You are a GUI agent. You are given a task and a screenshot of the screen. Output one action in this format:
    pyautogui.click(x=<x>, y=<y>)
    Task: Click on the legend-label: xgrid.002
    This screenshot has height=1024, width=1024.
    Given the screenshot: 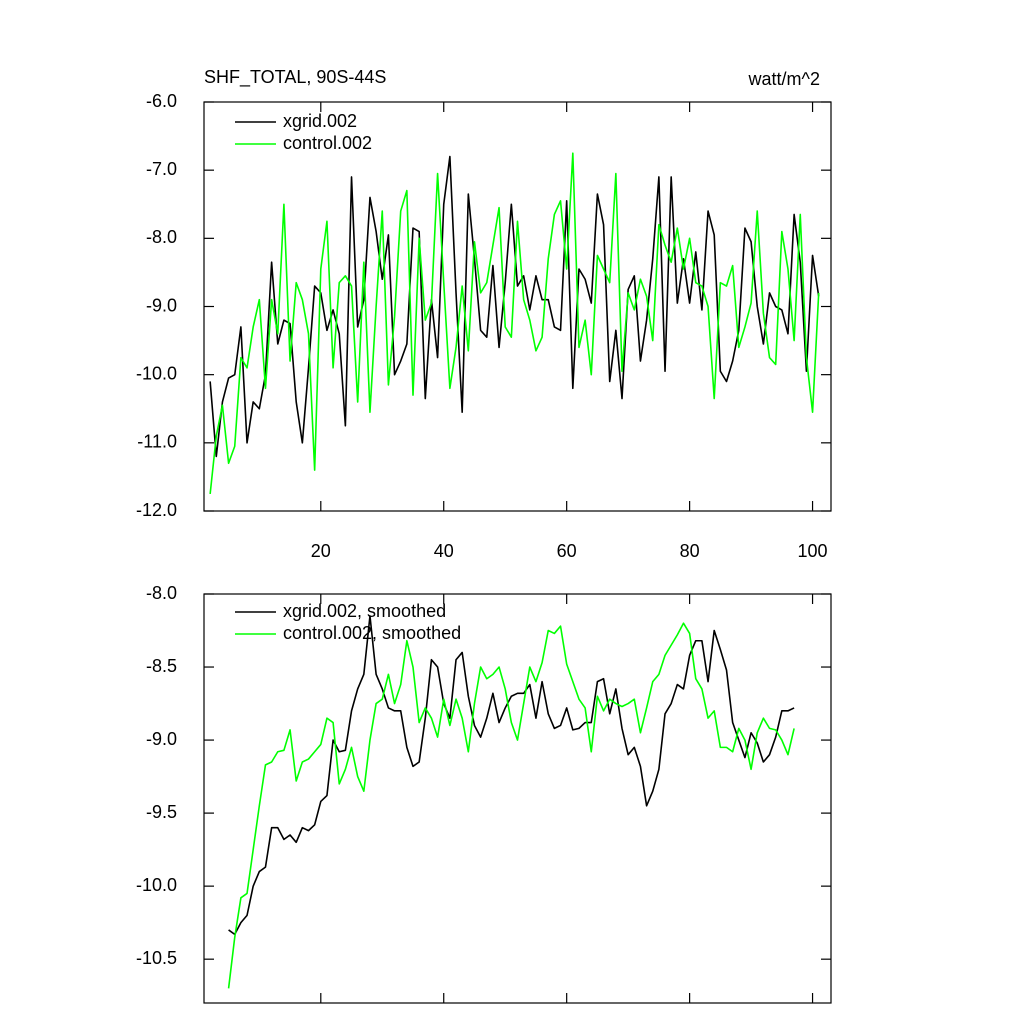 What is the action you would take?
    pyautogui.click(x=320, y=121)
    